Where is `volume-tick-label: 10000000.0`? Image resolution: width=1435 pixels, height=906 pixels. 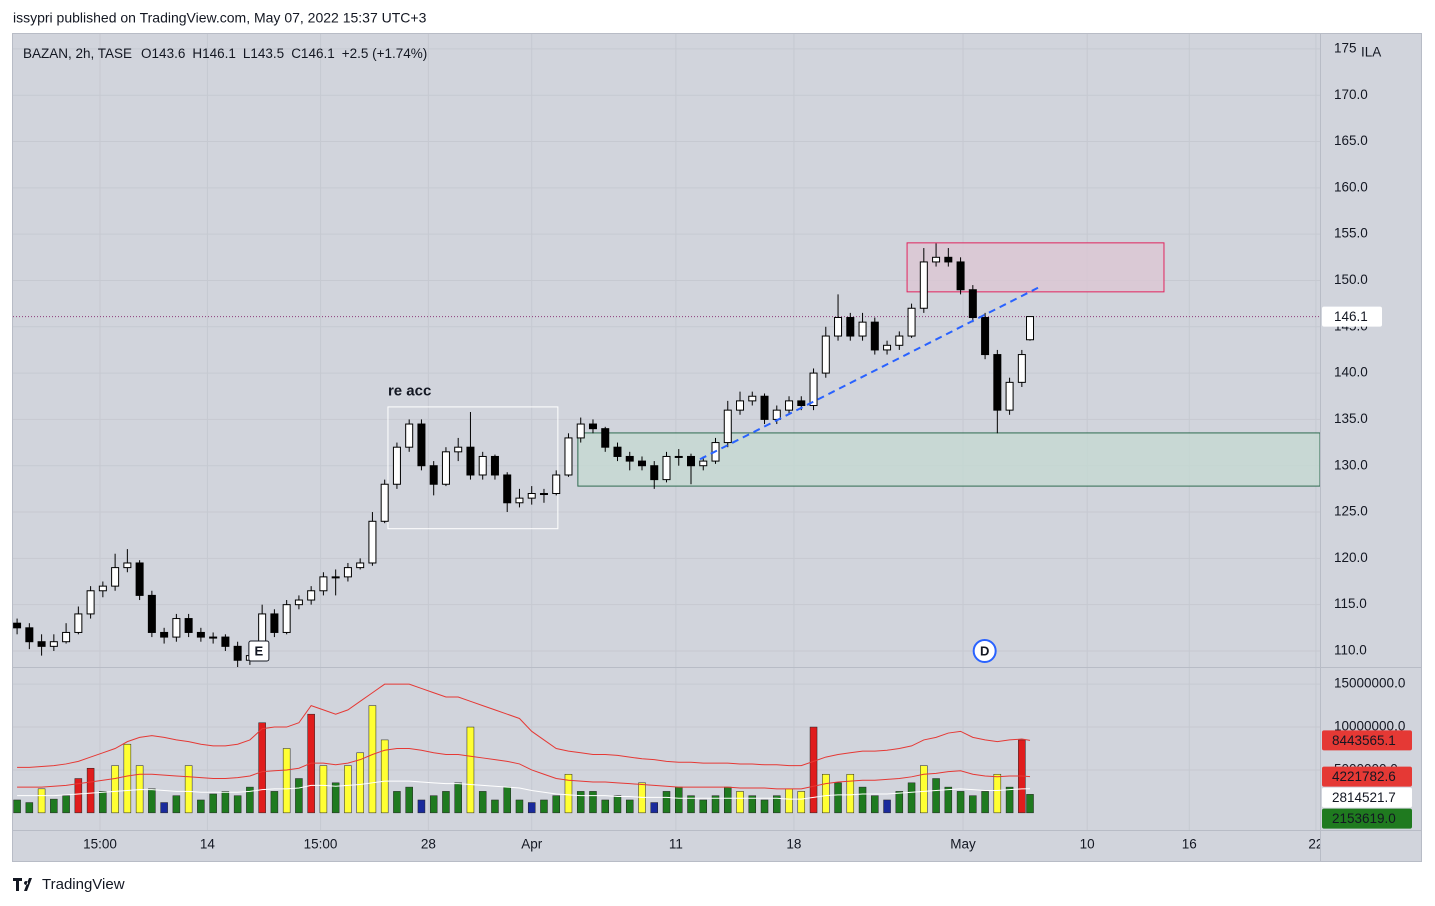
volume-tick-label: 10000000.0 is located at coordinates (1369, 726).